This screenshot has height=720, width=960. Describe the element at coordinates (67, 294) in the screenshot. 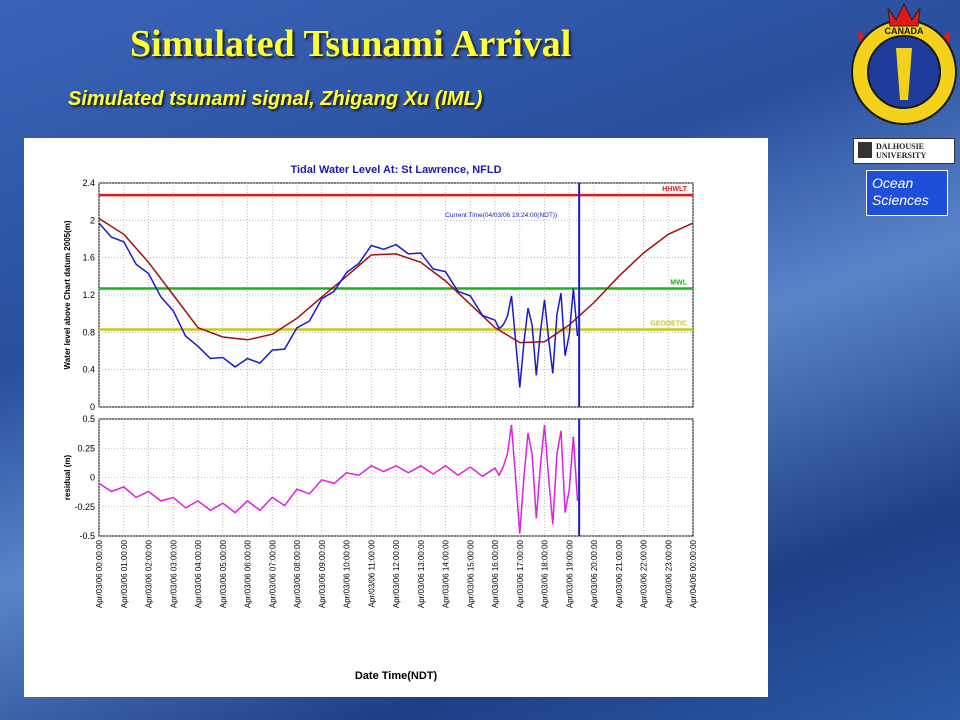

I see `y-axis-label: Water level above Chart datum 2005(m)` at that location.